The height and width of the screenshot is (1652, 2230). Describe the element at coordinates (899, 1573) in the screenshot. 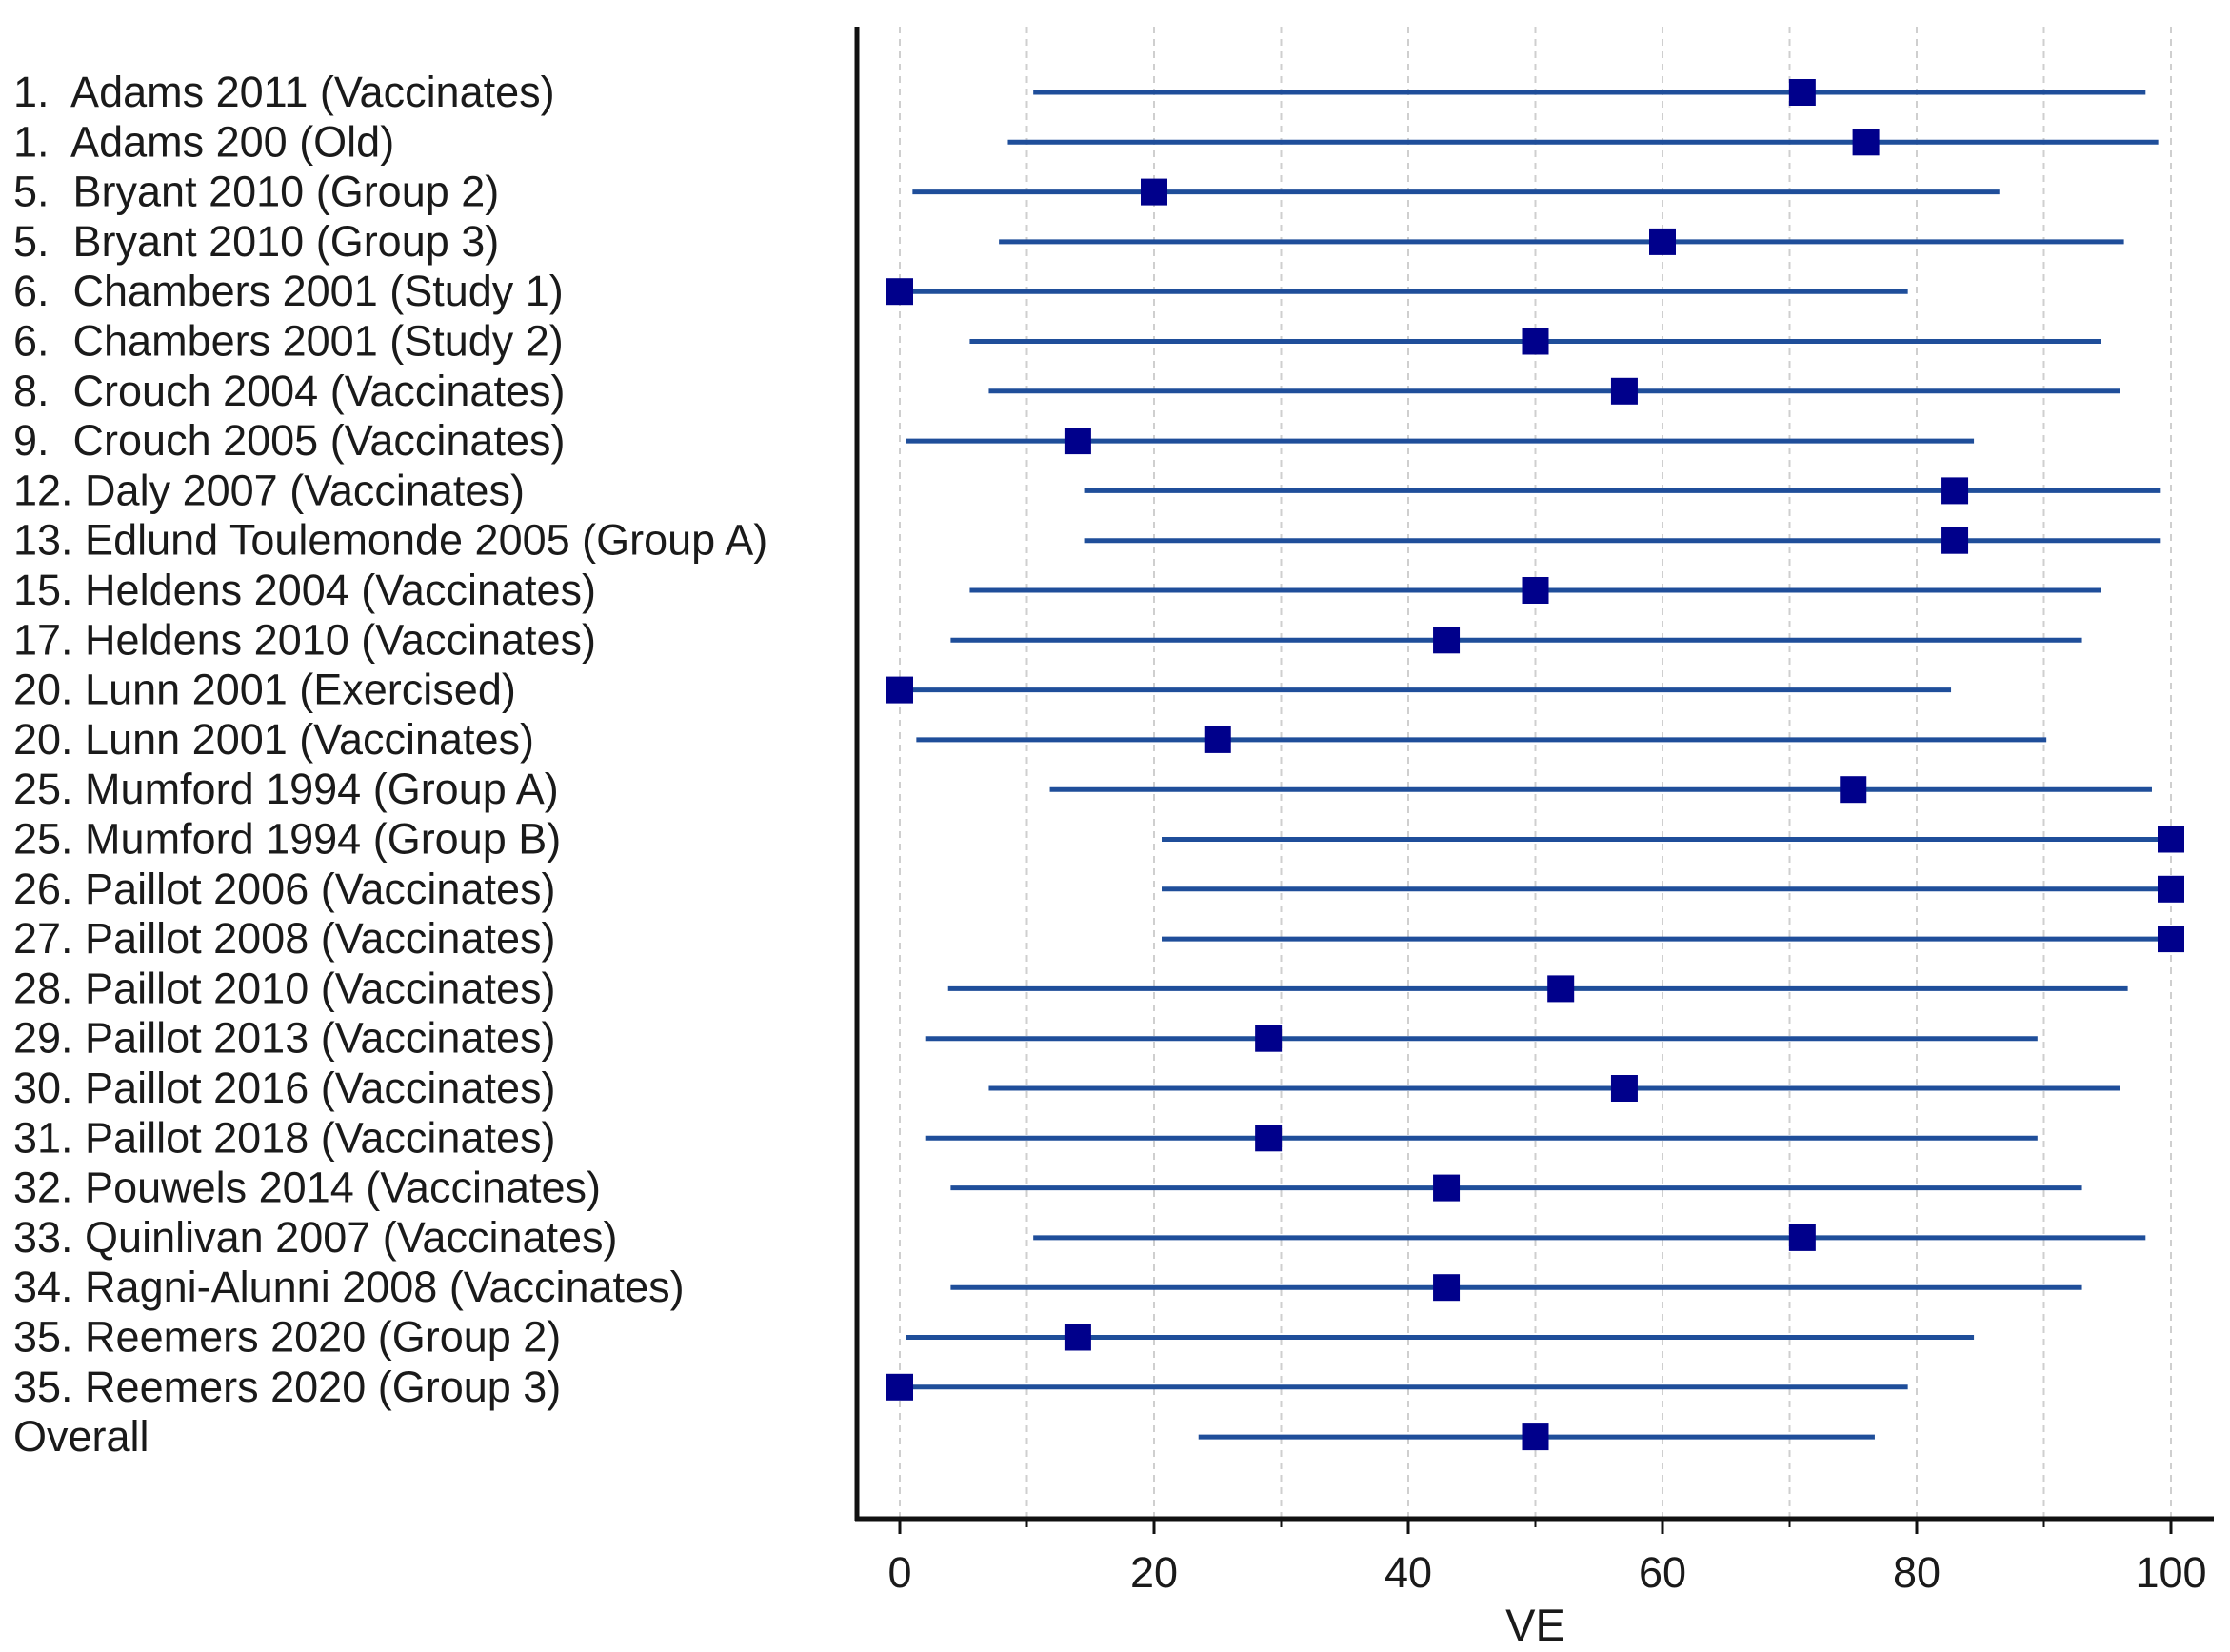

I see `x-tick-label: 0` at that location.